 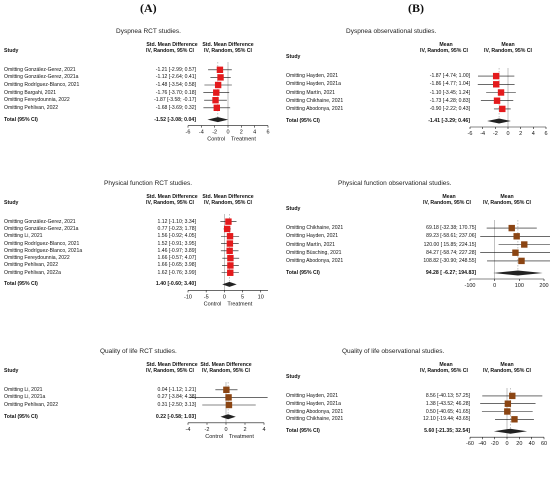 I want to click on study-estimate: 1.66 [-0.65; 3.98], so click(x=176, y=265).